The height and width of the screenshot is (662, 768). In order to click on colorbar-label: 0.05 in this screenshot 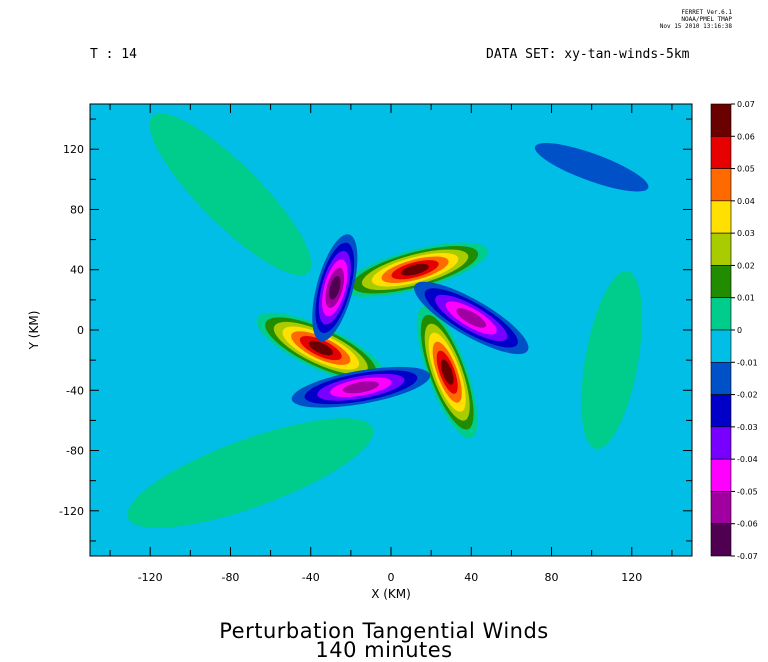, I will do `click(746, 169)`.